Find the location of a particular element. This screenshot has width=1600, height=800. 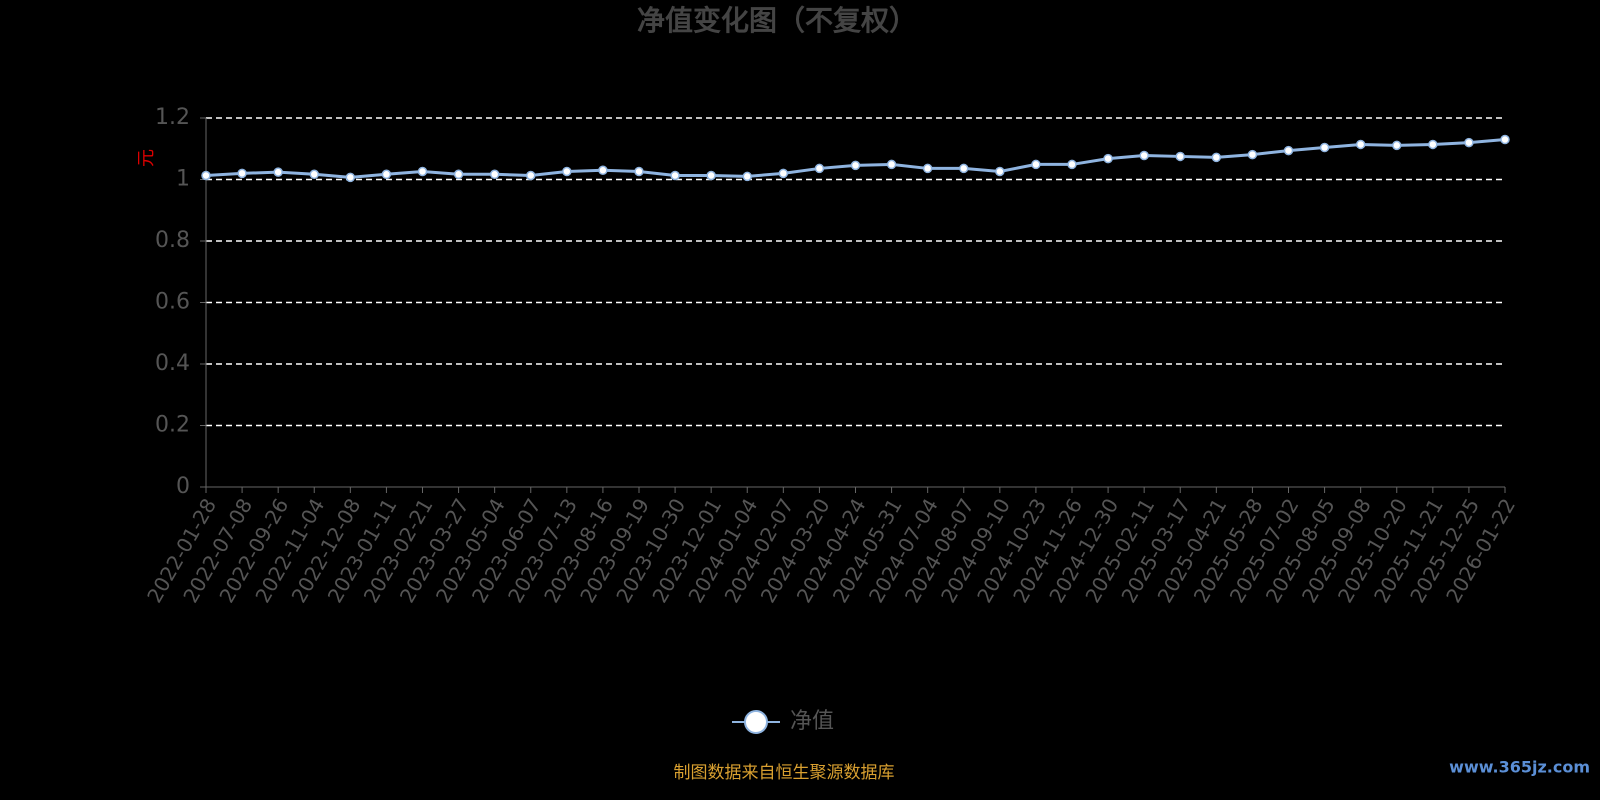

series-line is located at coordinates (855, 158).